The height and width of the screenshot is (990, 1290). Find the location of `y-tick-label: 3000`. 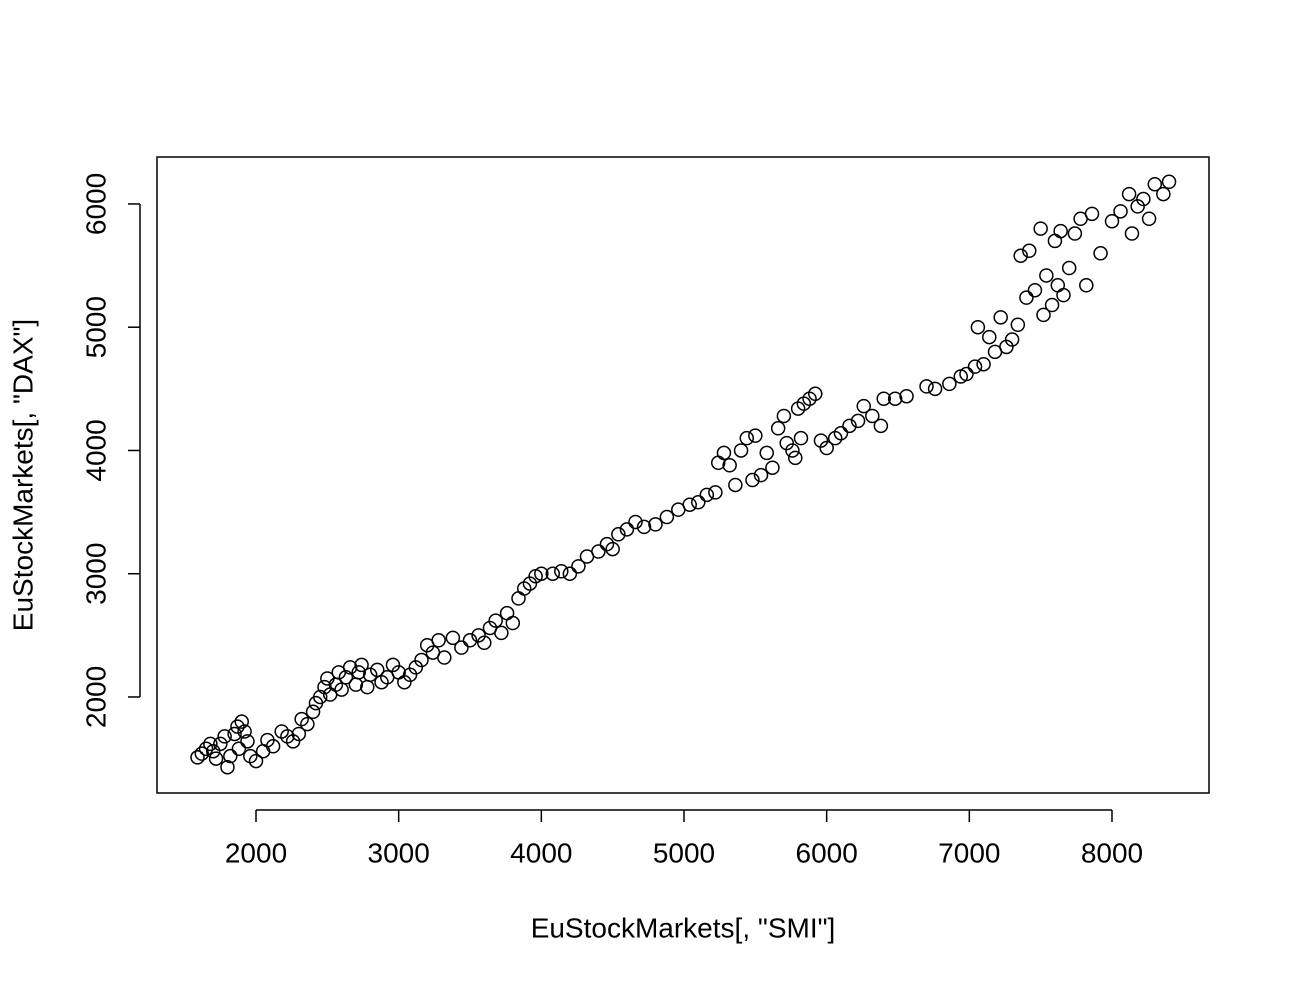

y-tick-label: 3000 is located at coordinates (95, 574).